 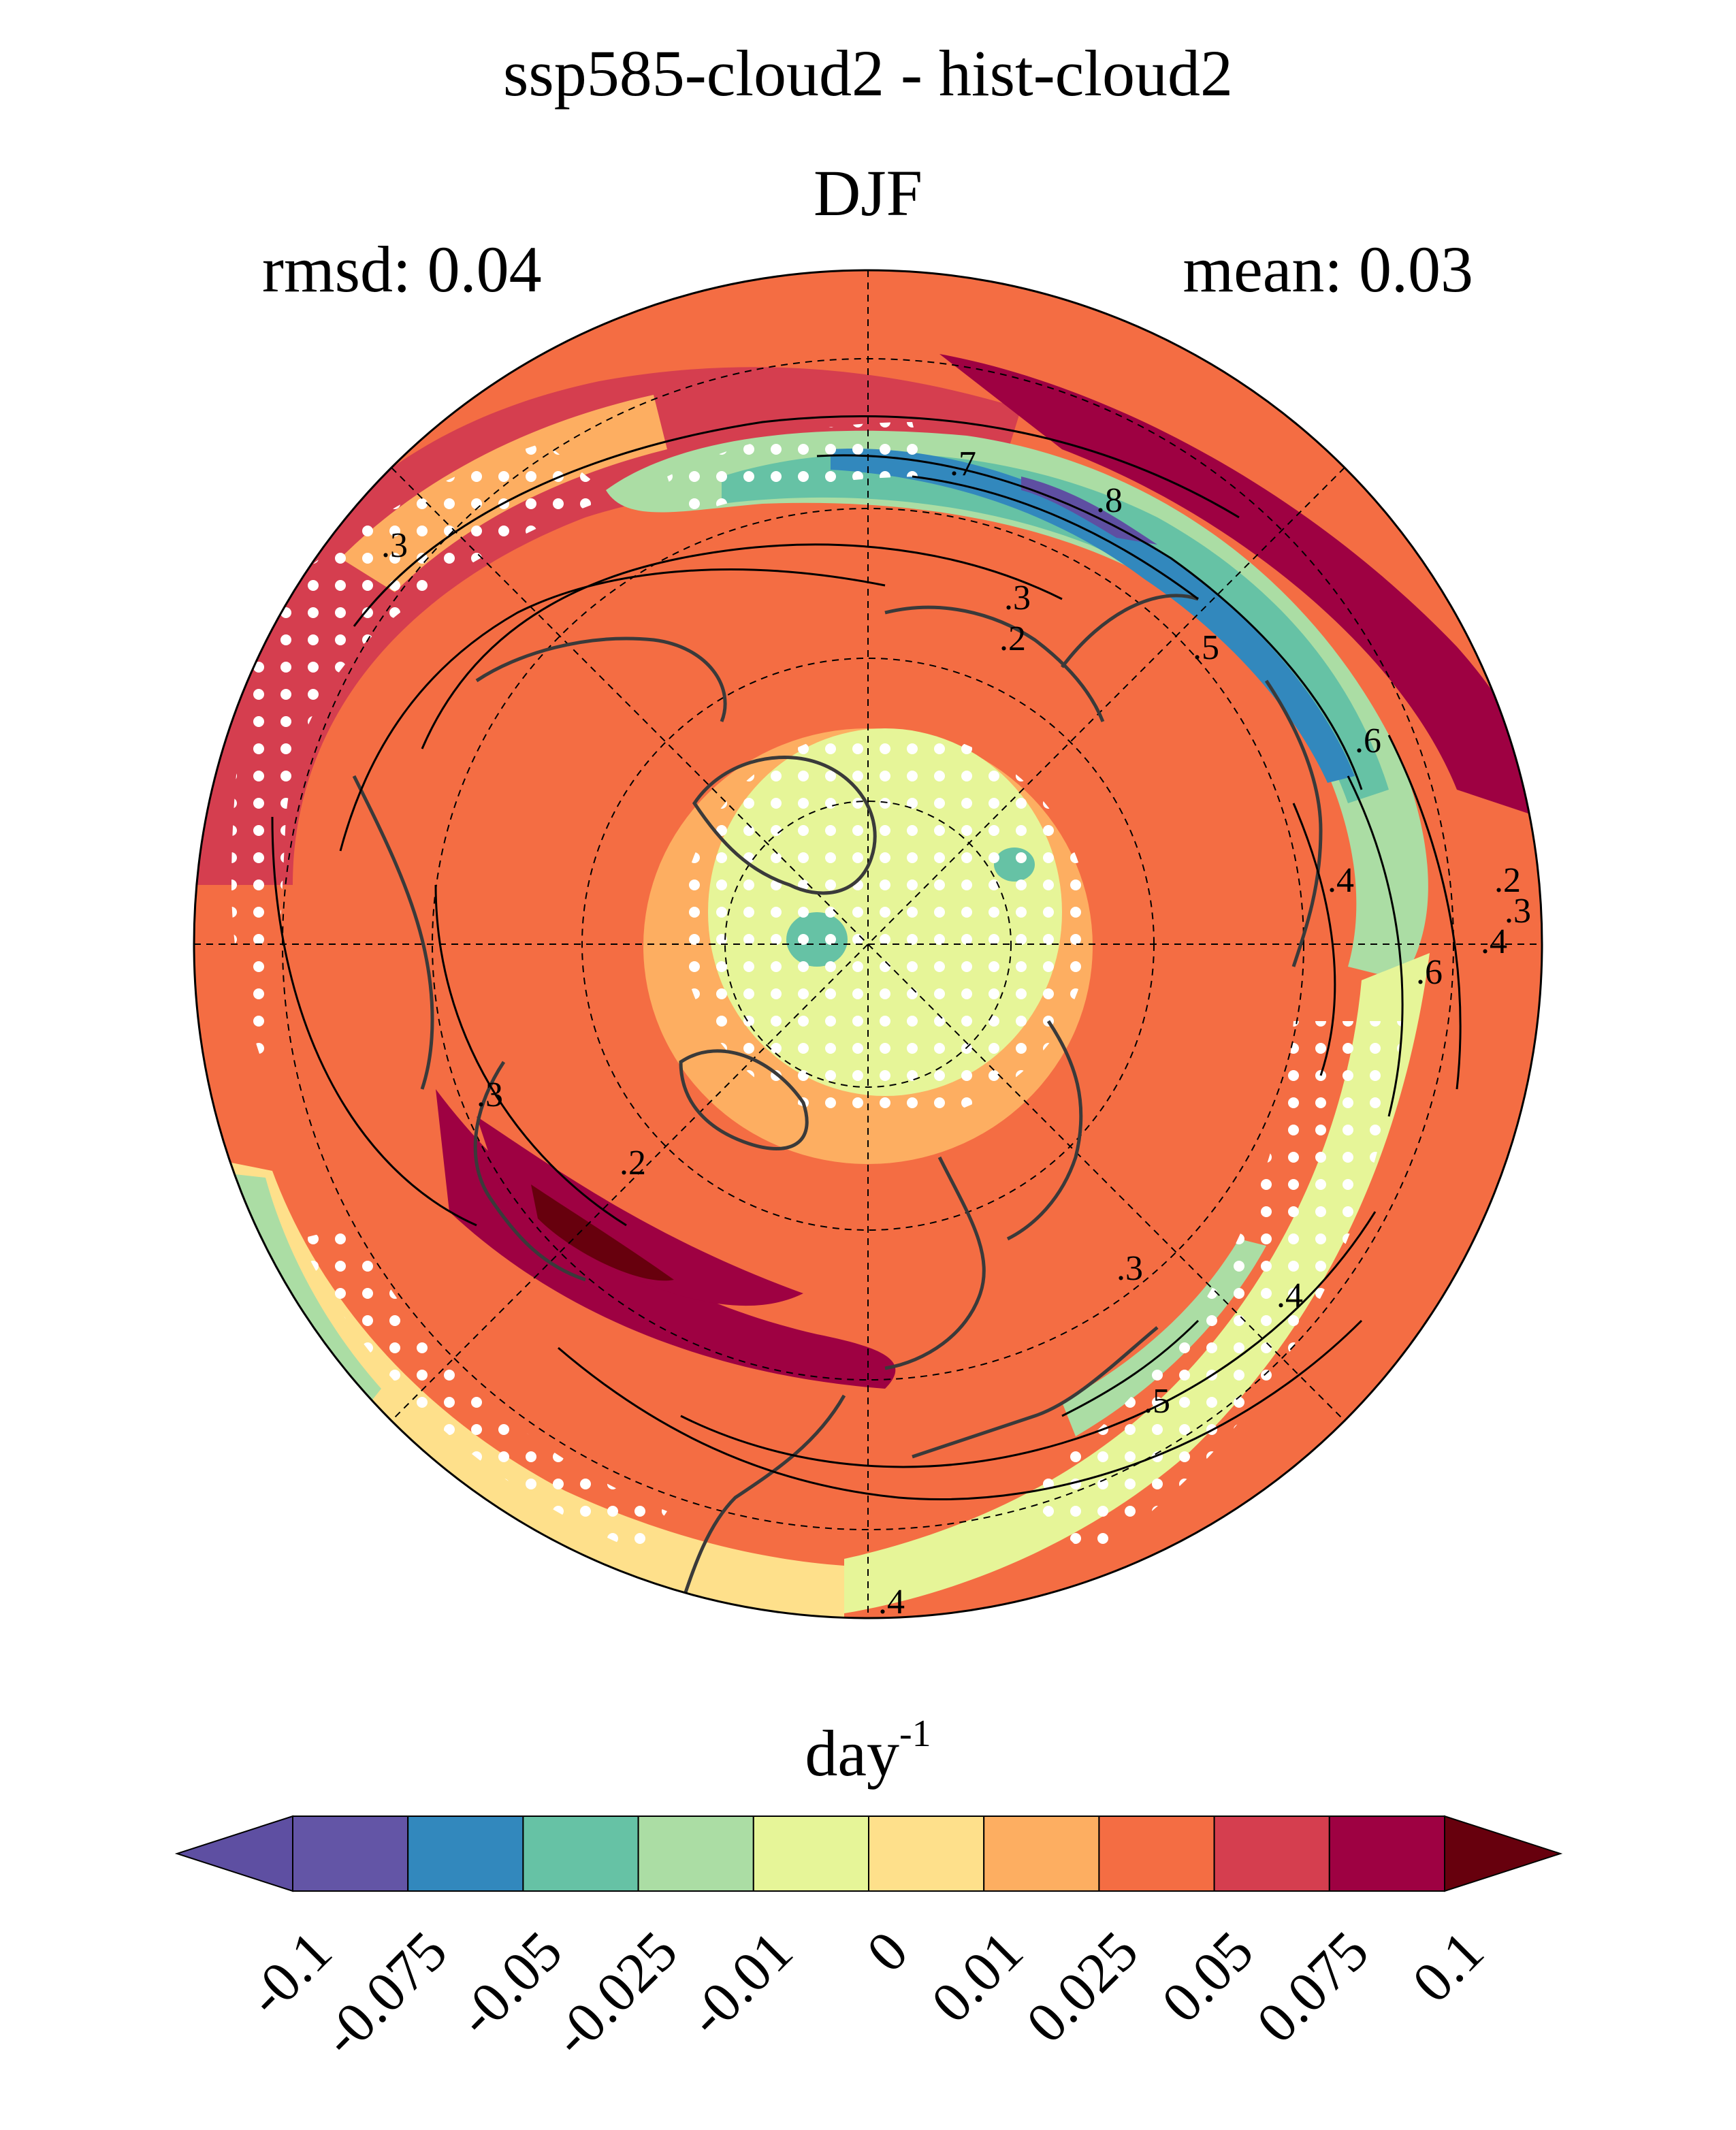 What do you see at coordinates (1313, 1987) in the screenshot?
I see `colorbar-tick-label: 0.075` at bounding box center [1313, 1987].